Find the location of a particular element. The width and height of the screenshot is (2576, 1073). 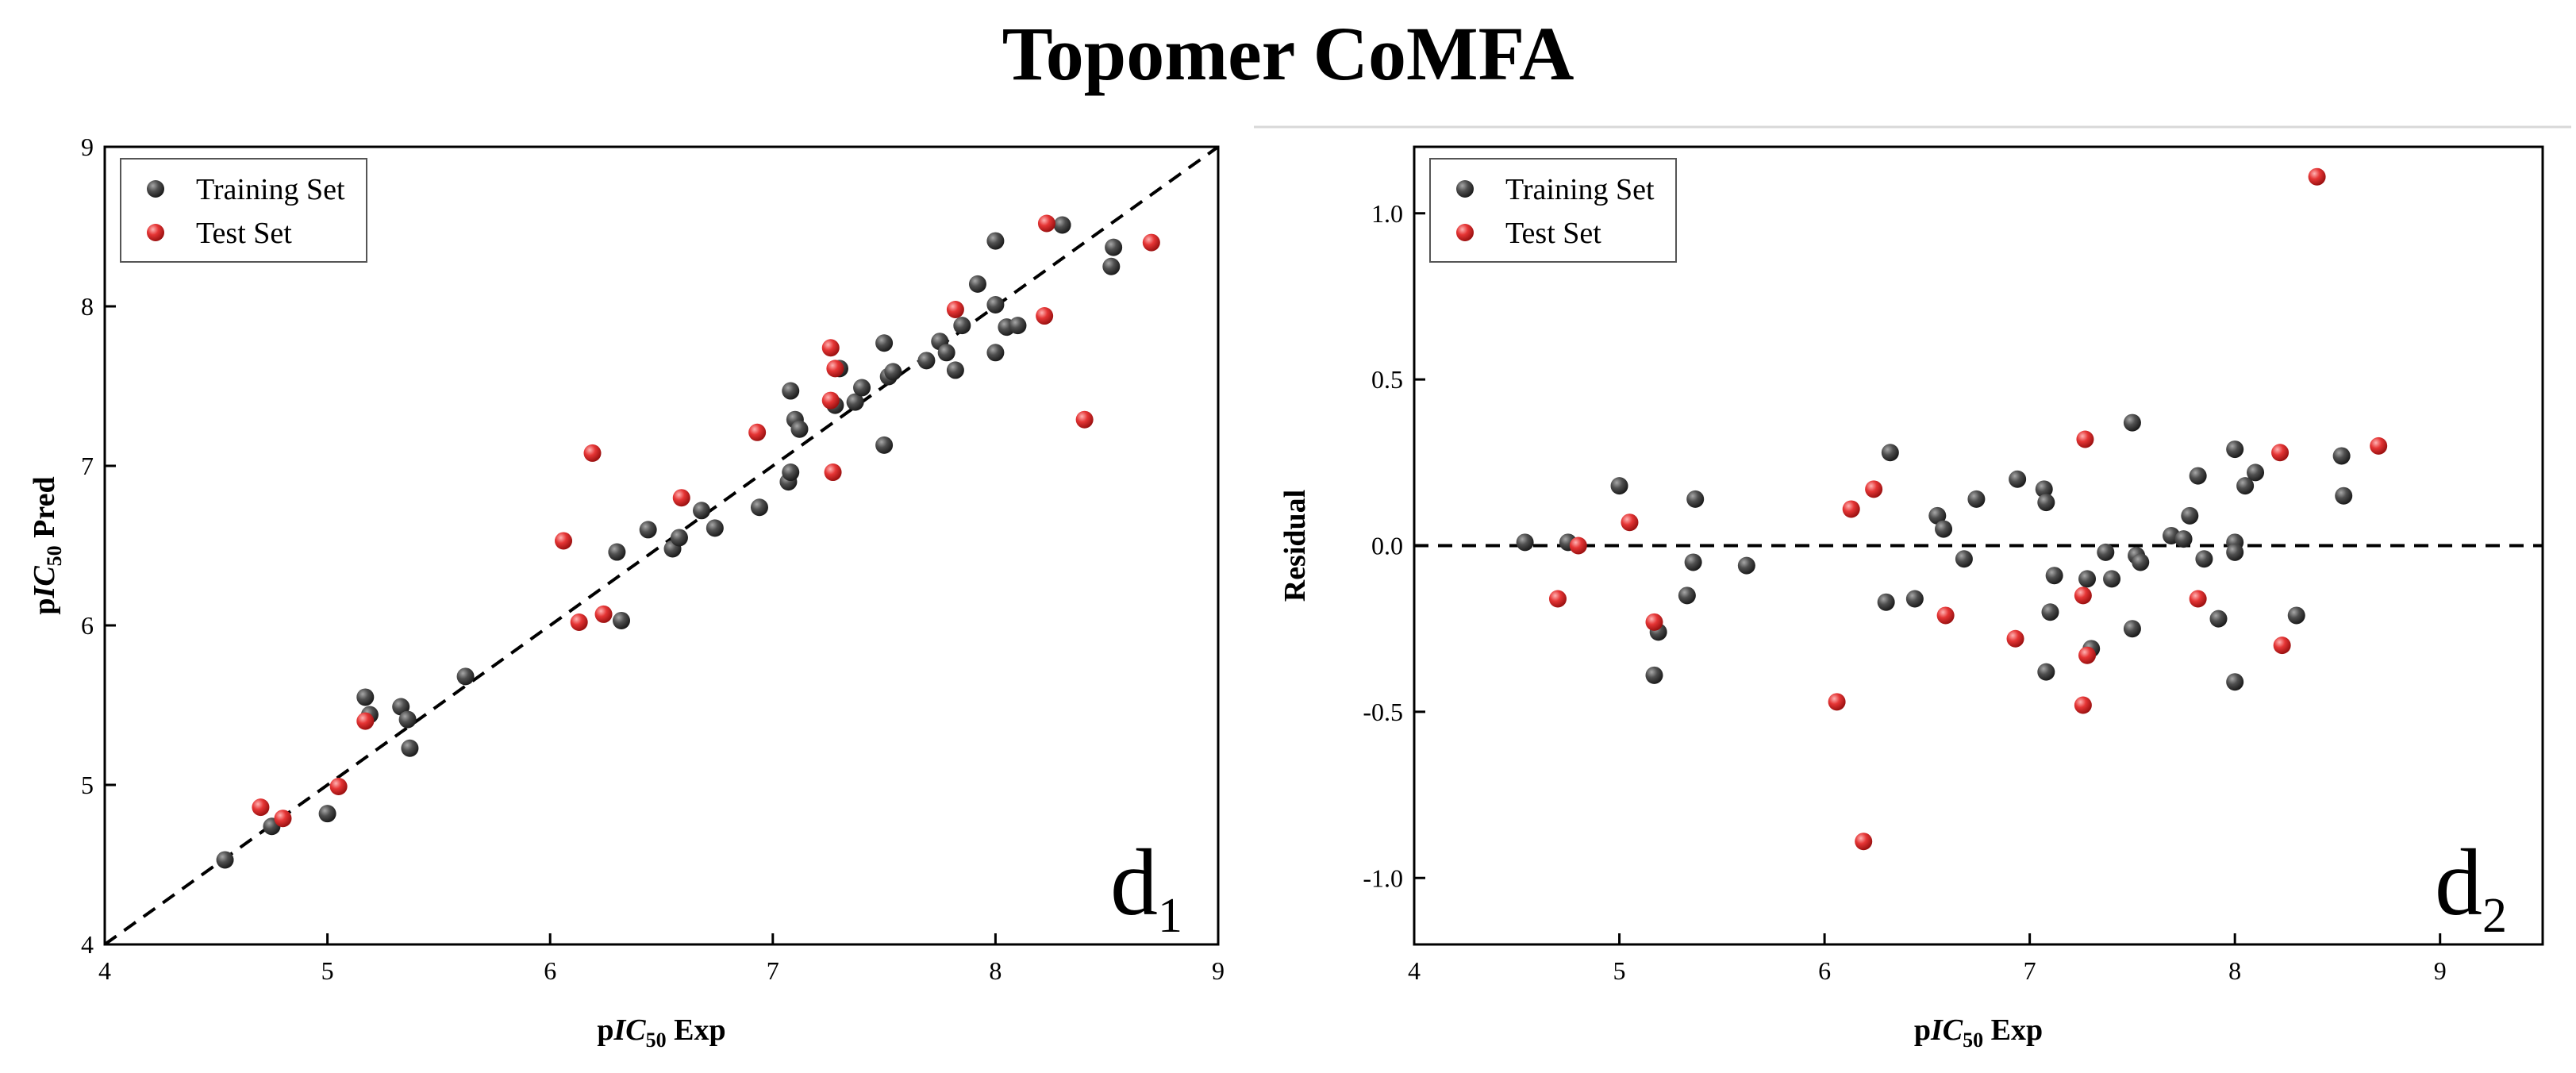

y-axis-label: pIC50 Pred is located at coordinates (47, 545).